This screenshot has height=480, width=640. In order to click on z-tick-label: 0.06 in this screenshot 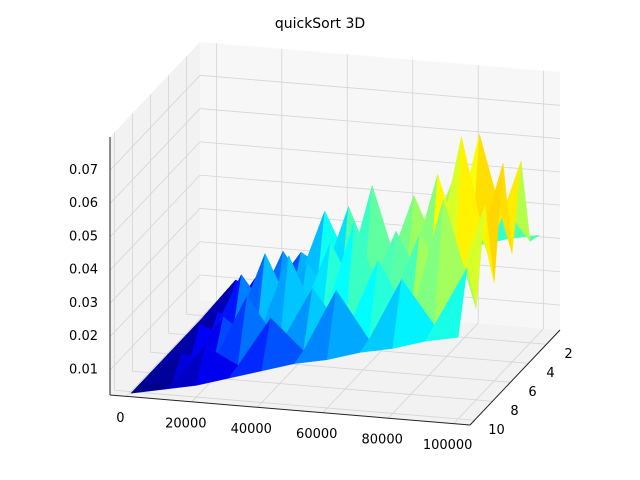, I will do `click(83, 203)`.